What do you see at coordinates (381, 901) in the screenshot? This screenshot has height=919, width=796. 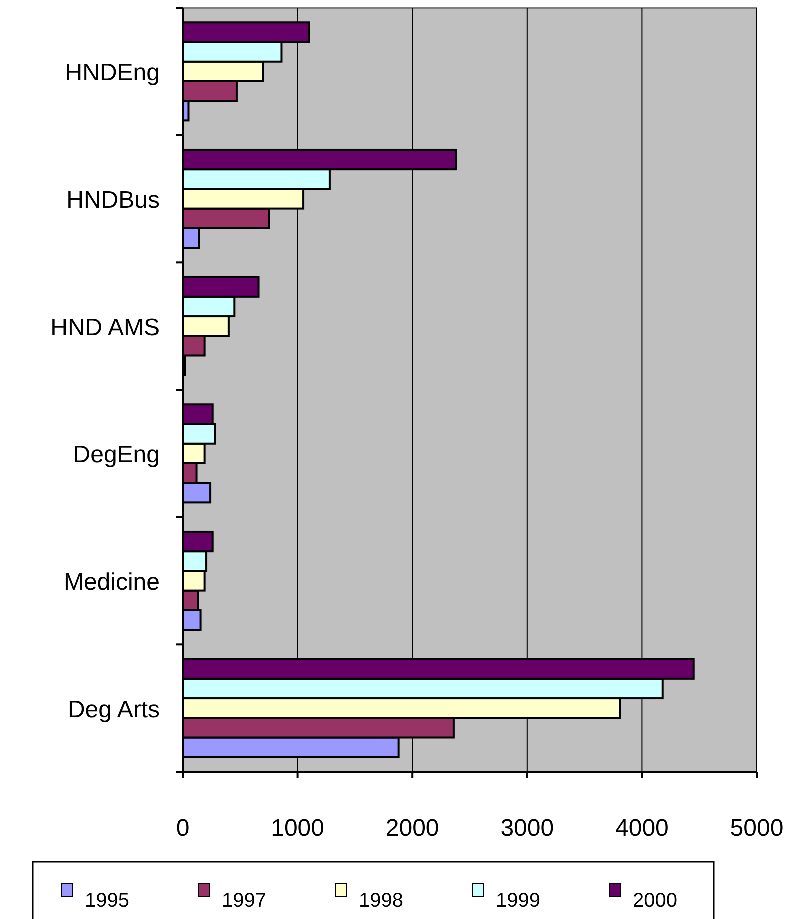 I see `legend-label: 1998` at bounding box center [381, 901].